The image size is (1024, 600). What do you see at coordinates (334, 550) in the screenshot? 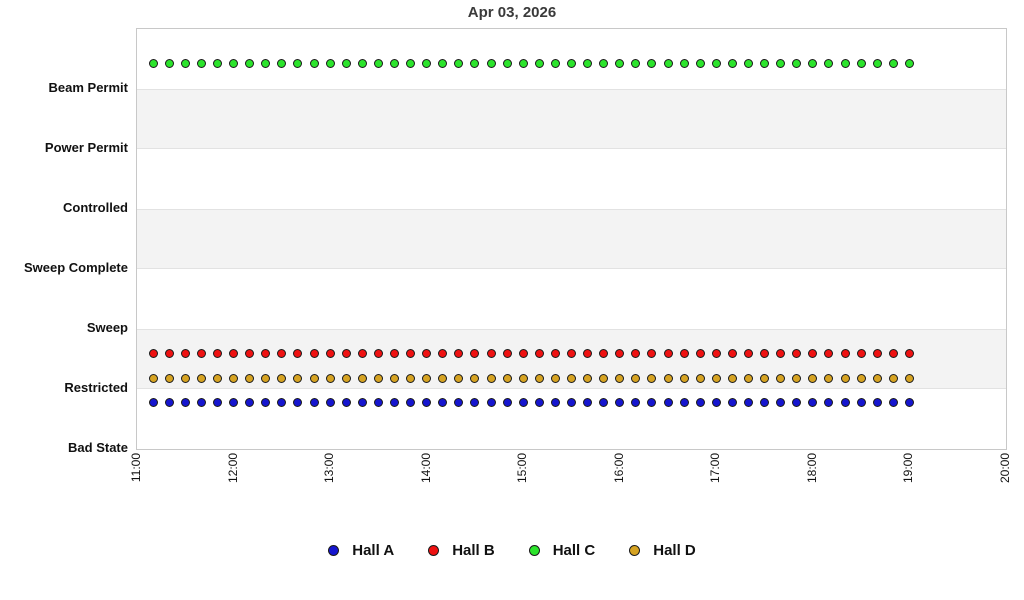
I see `legend-marker-icon` at bounding box center [334, 550].